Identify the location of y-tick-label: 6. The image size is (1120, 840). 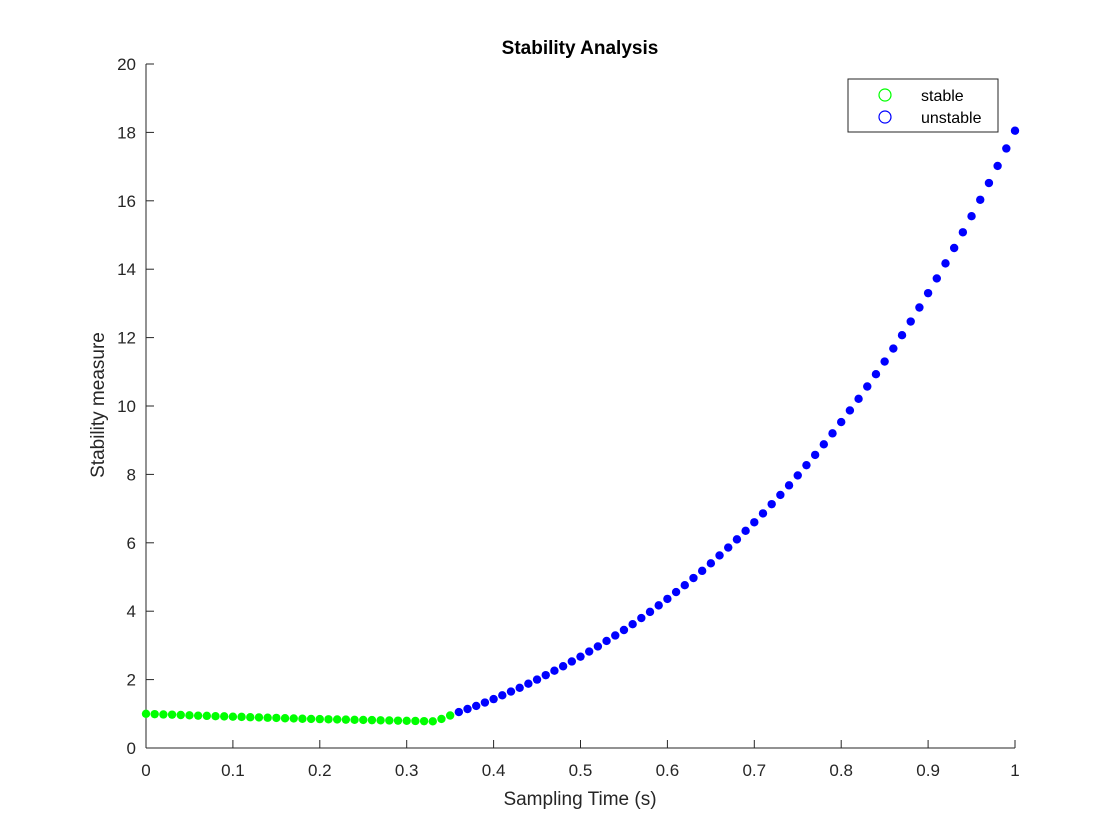
(131, 543).